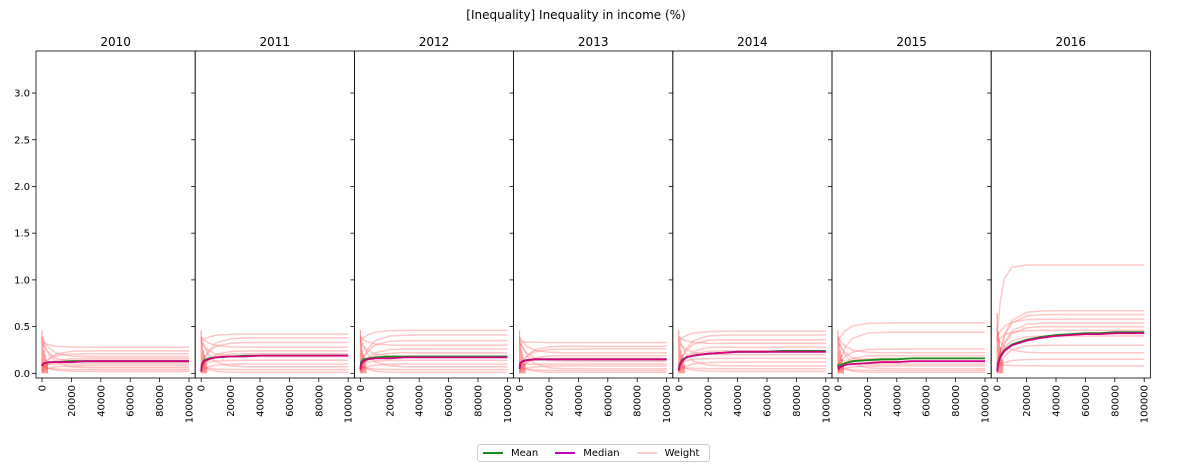 This screenshot has width=1188, height=468. What do you see at coordinates (22, 94) in the screenshot?
I see `y-tick-label: 3.0` at bounding box center [22, 94].